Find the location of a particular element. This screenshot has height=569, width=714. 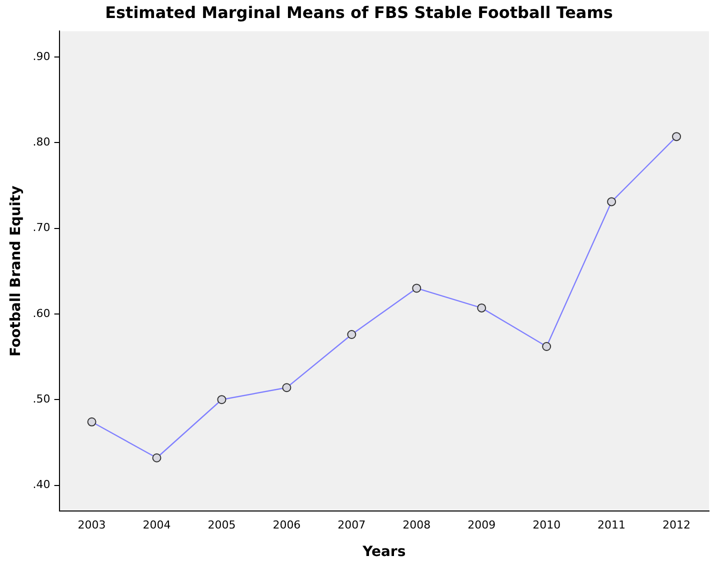

y-tick-label: .70 is located at coordinates (41, 227).